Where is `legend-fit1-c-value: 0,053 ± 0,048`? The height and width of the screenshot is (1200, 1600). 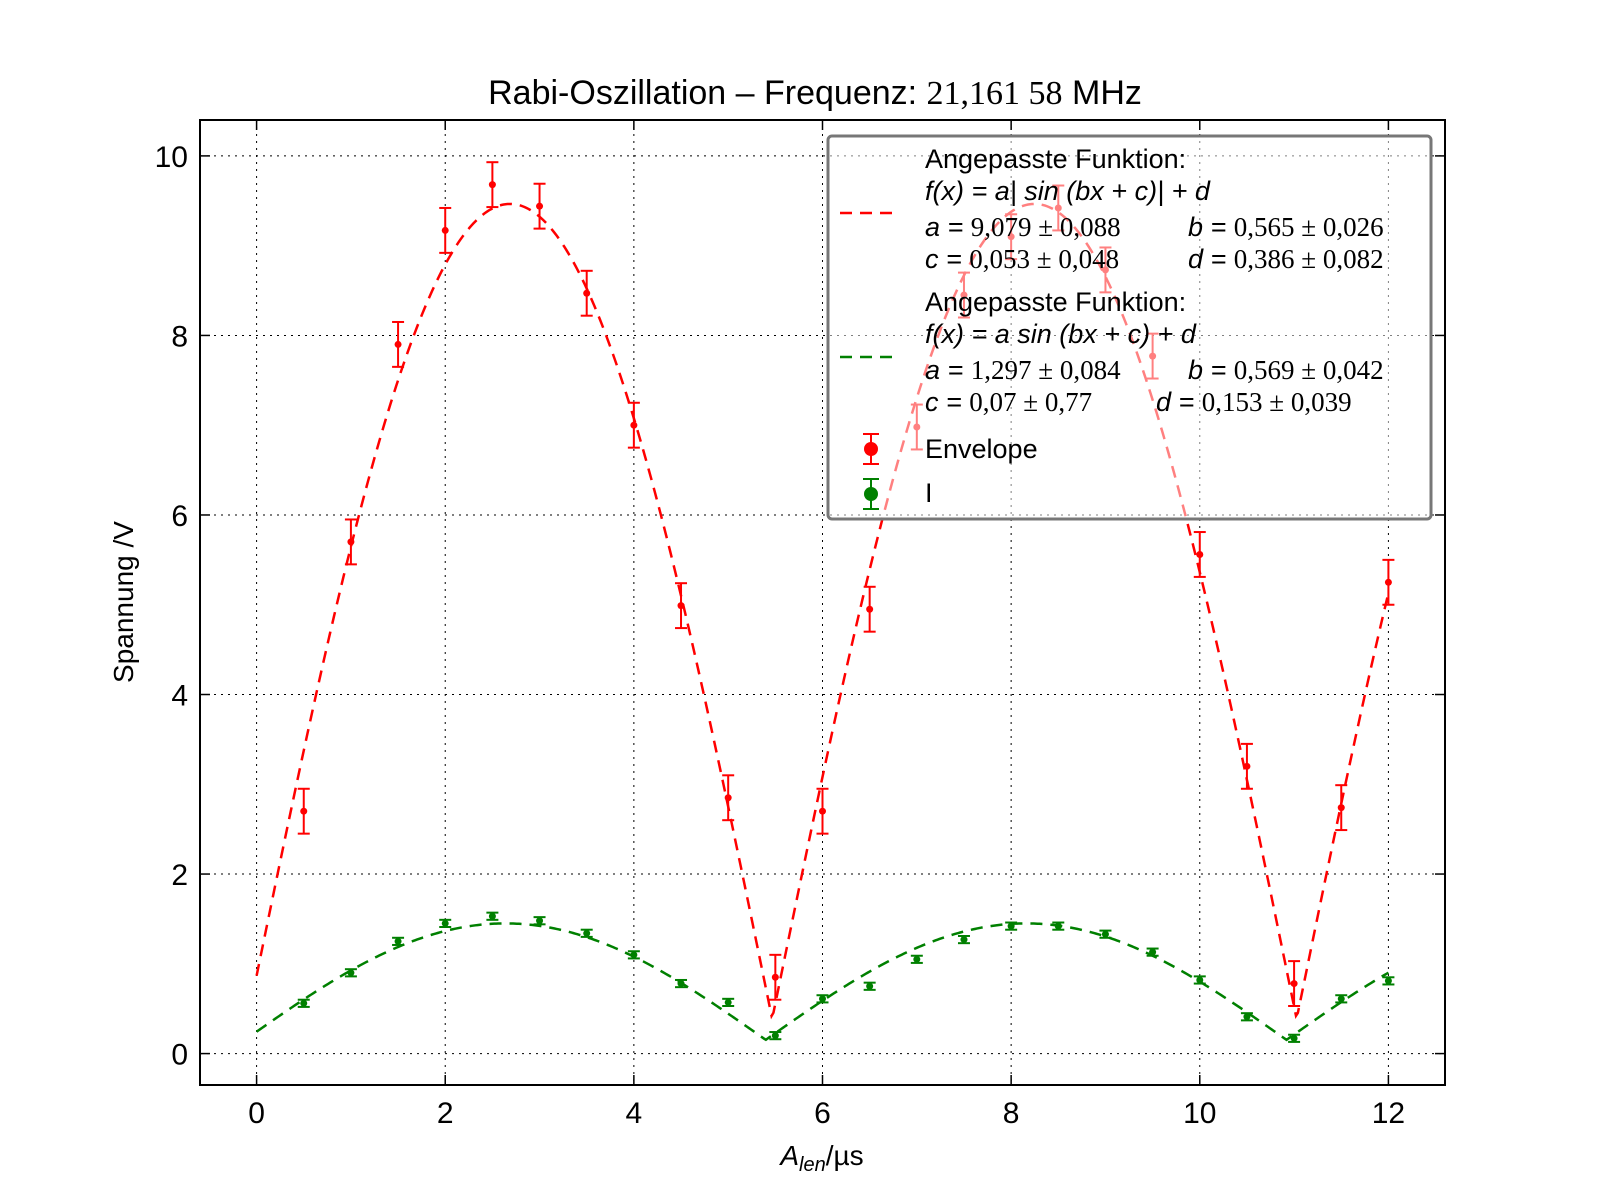 legend-fit1-c-value: 0,053 ± 0,048 is located at coordinates (1044, 259).